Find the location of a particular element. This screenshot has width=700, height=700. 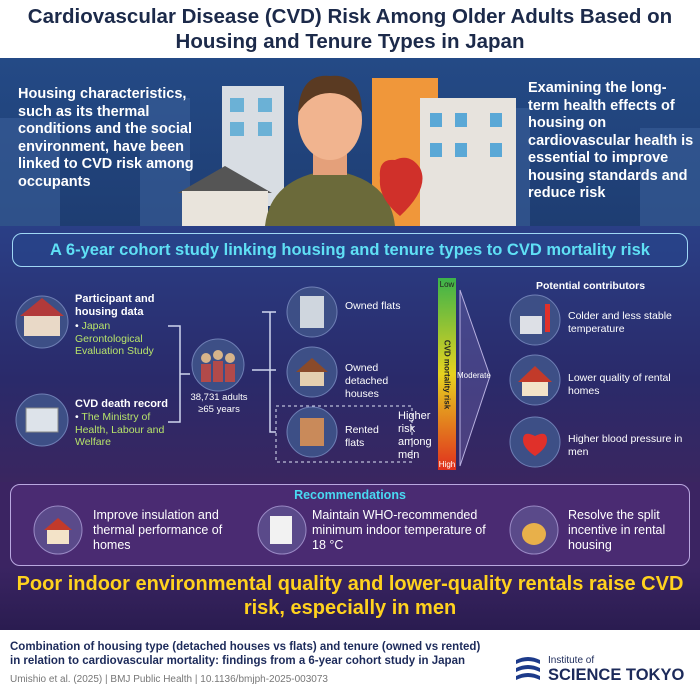

contributors-title: Potential contributors is located at coordinates (591, 286).